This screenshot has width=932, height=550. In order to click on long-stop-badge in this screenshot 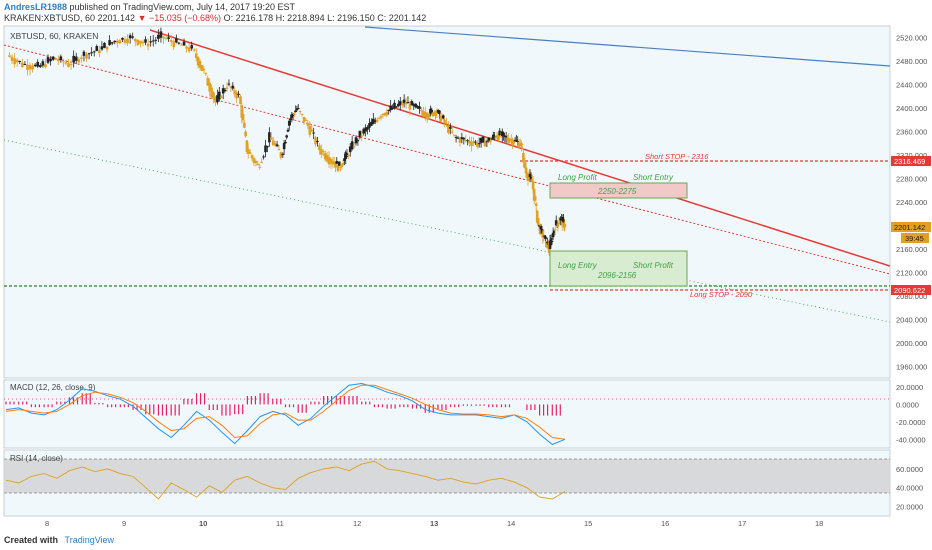, I will do `click(911, 290)`.